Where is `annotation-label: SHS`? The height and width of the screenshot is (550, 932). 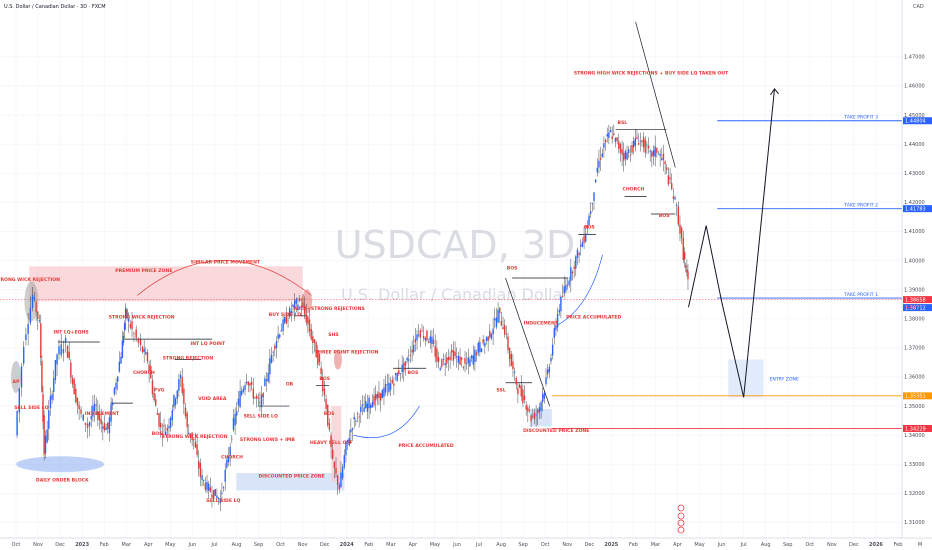 annotation-label: SHS is located at coordinates (333, 335).